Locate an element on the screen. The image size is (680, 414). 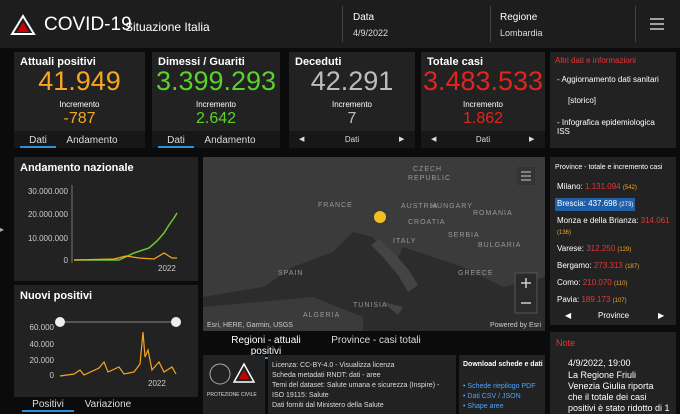
info-link: - Infografica epidemiologica ISS is located at coordinates (606, 127).